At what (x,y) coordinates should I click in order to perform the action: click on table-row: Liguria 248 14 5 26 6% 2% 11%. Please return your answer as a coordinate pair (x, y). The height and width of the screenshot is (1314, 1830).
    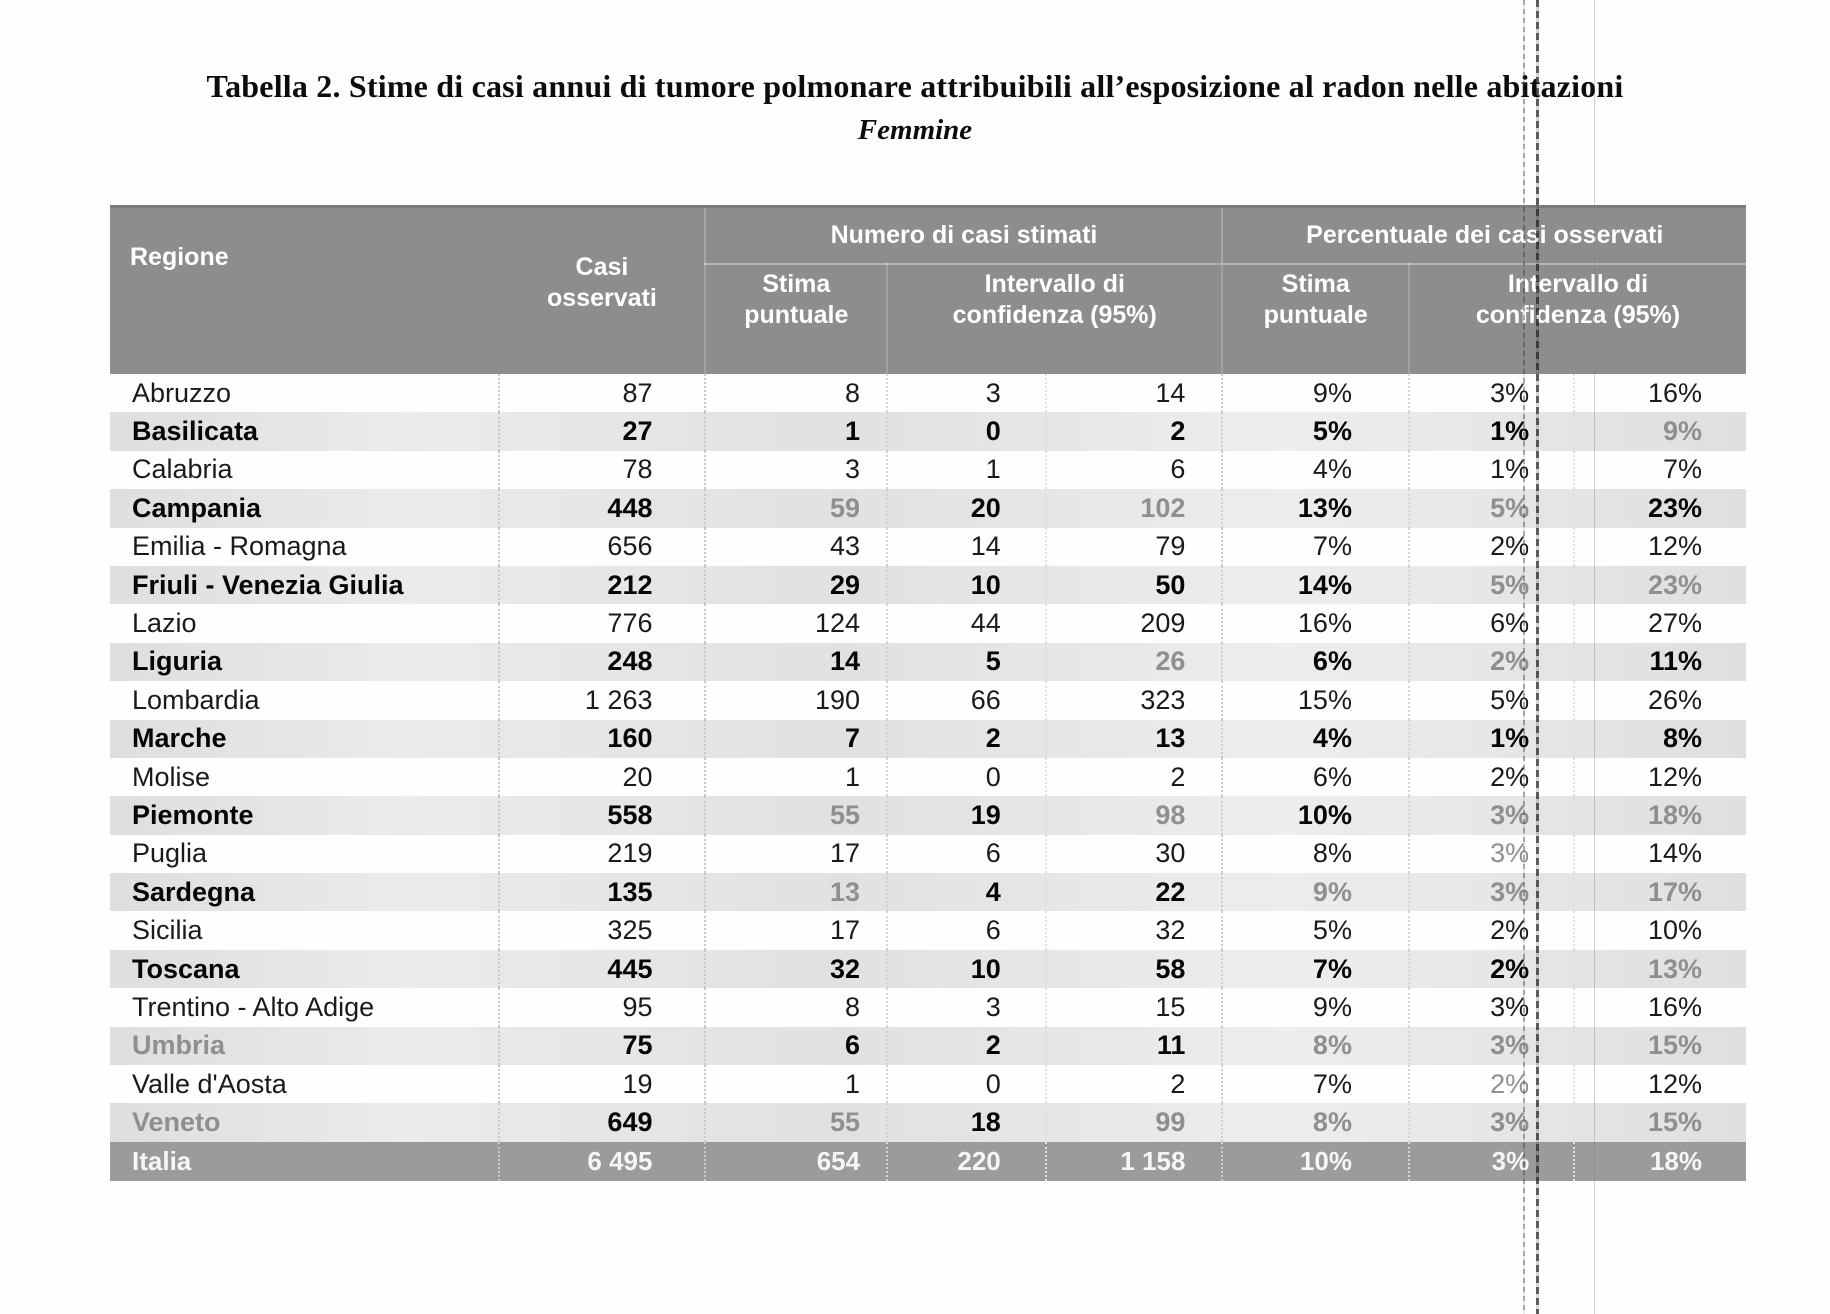
    Looking at the image, I should click on (928, 662).